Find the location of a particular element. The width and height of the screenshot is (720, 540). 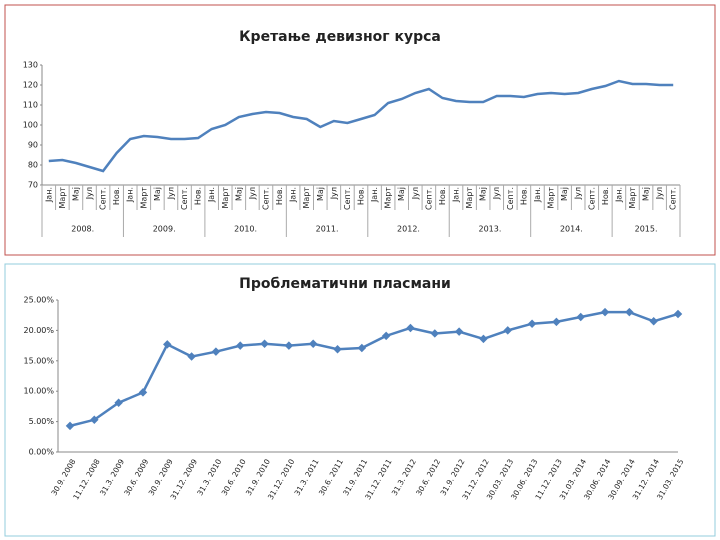

chart-title: Кретање девизног курса is located at coordinates (340, 37).